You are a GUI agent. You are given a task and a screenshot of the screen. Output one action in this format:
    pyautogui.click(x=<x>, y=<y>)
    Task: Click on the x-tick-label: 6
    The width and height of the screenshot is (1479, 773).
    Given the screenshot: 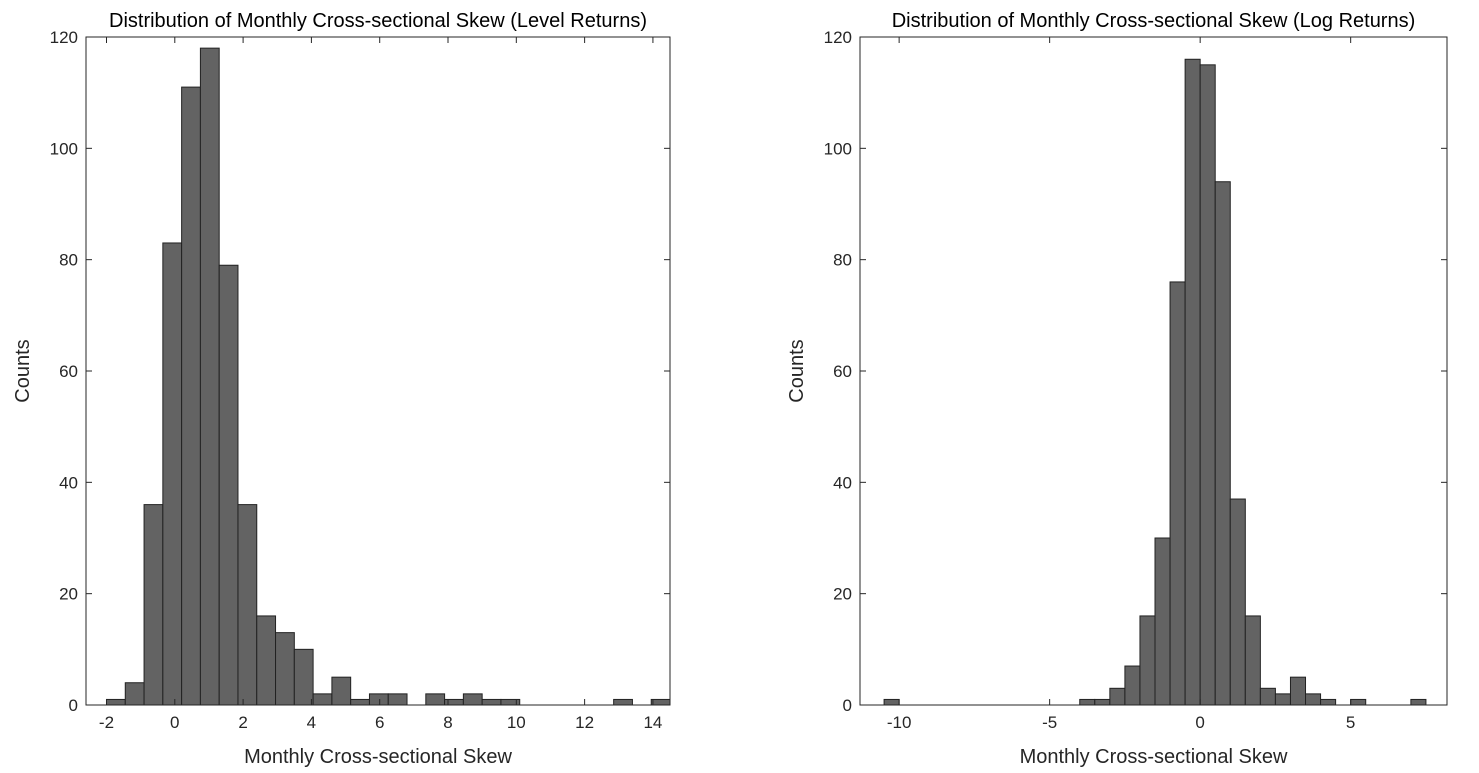 What is the action you would take?
    pyautogui.click(x=379, y=722)
    